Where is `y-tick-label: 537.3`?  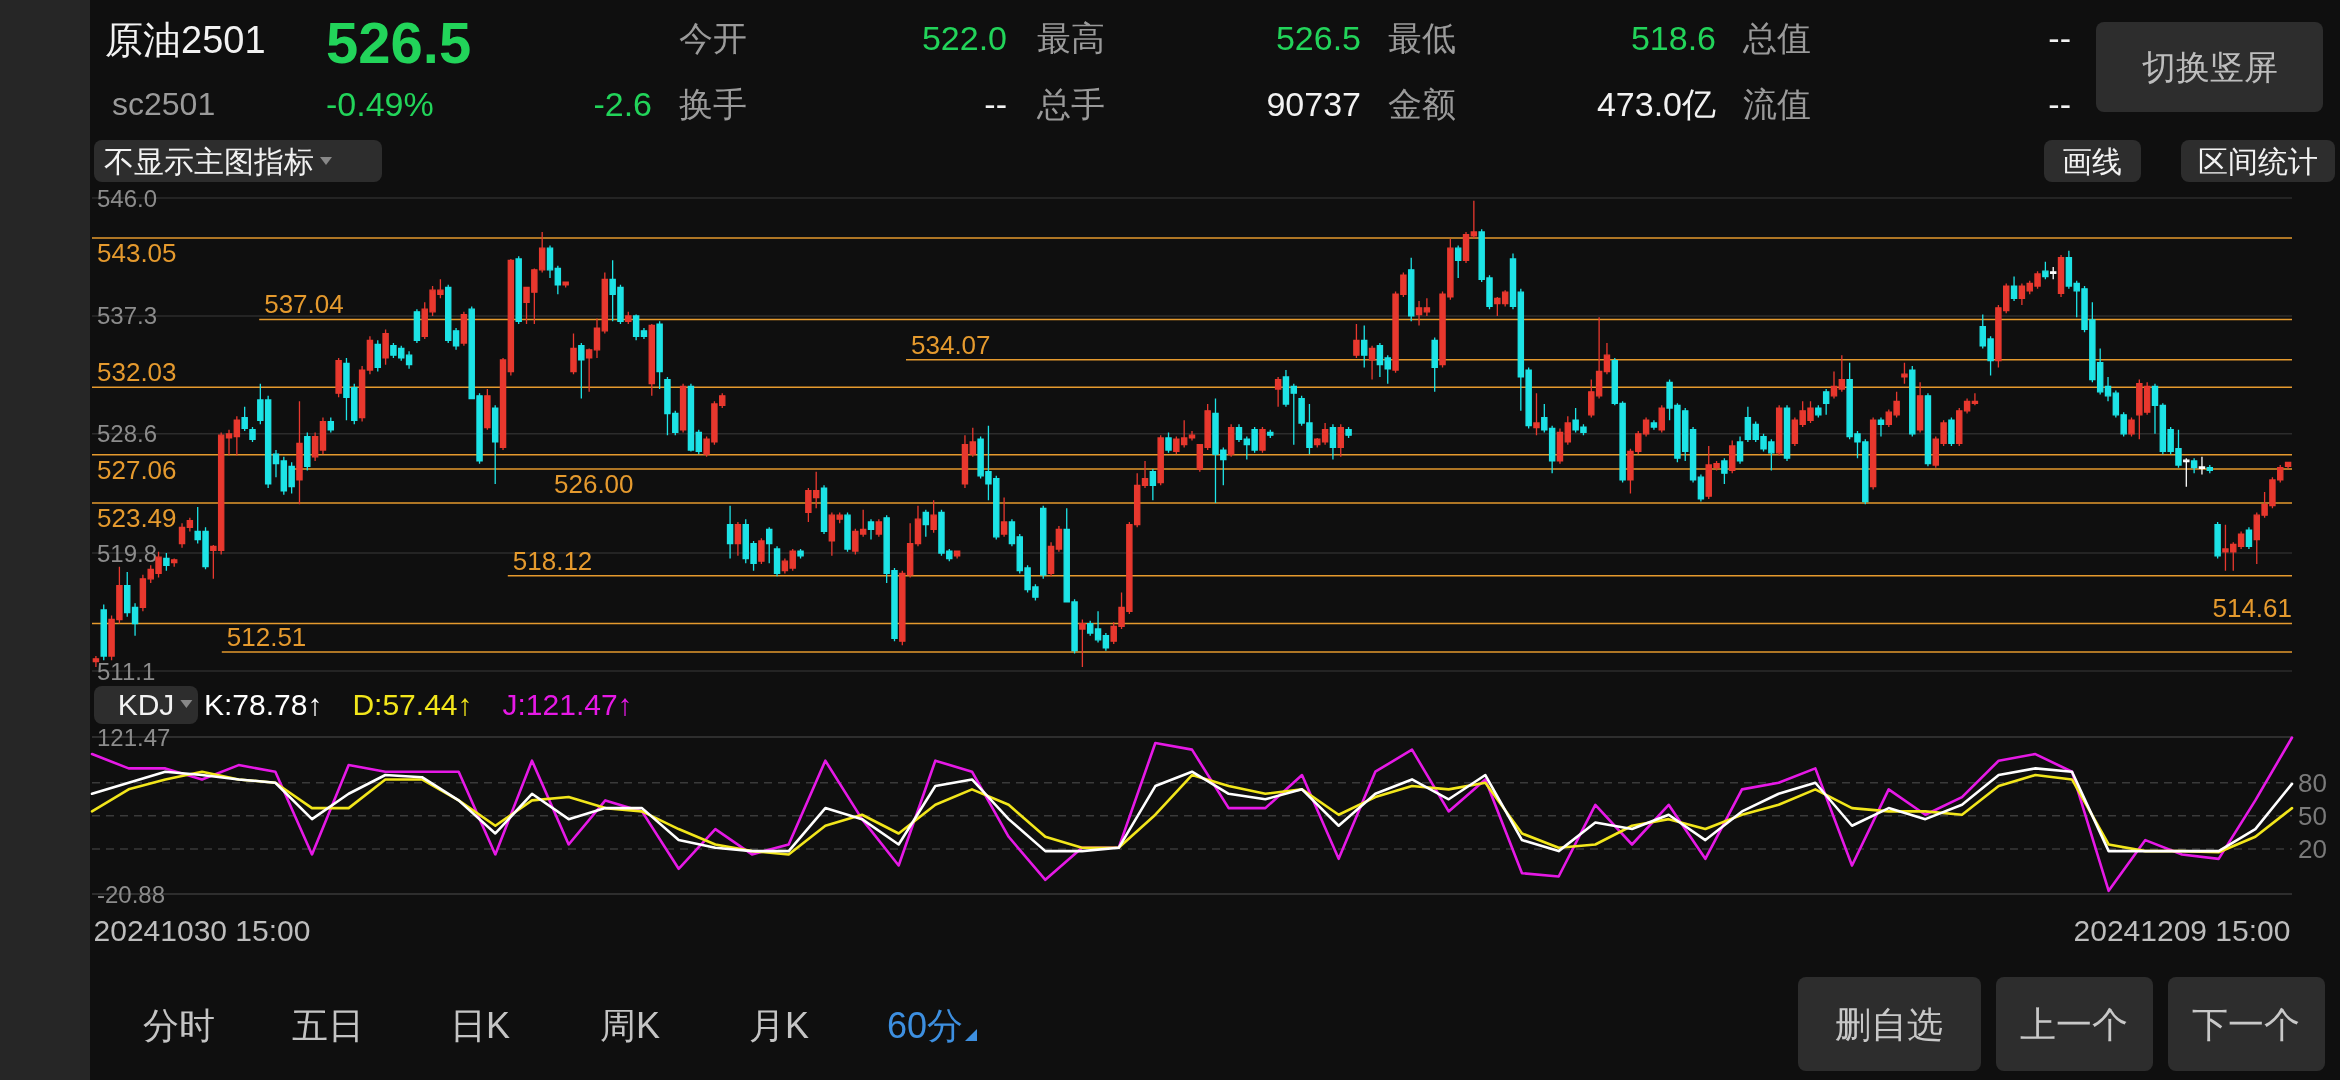
y-tick-label: 537.3 is located at coordinates (127, 316).